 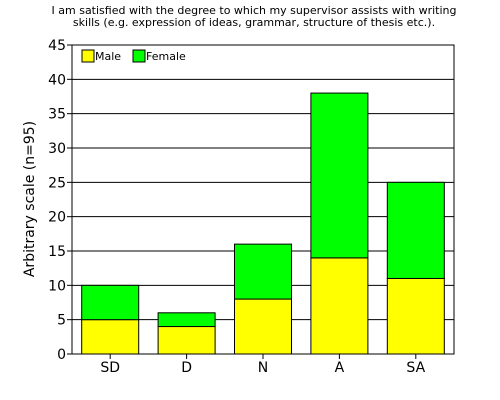 I want to click on x-tick-label-sa: SA, so click(x=415, y=368).